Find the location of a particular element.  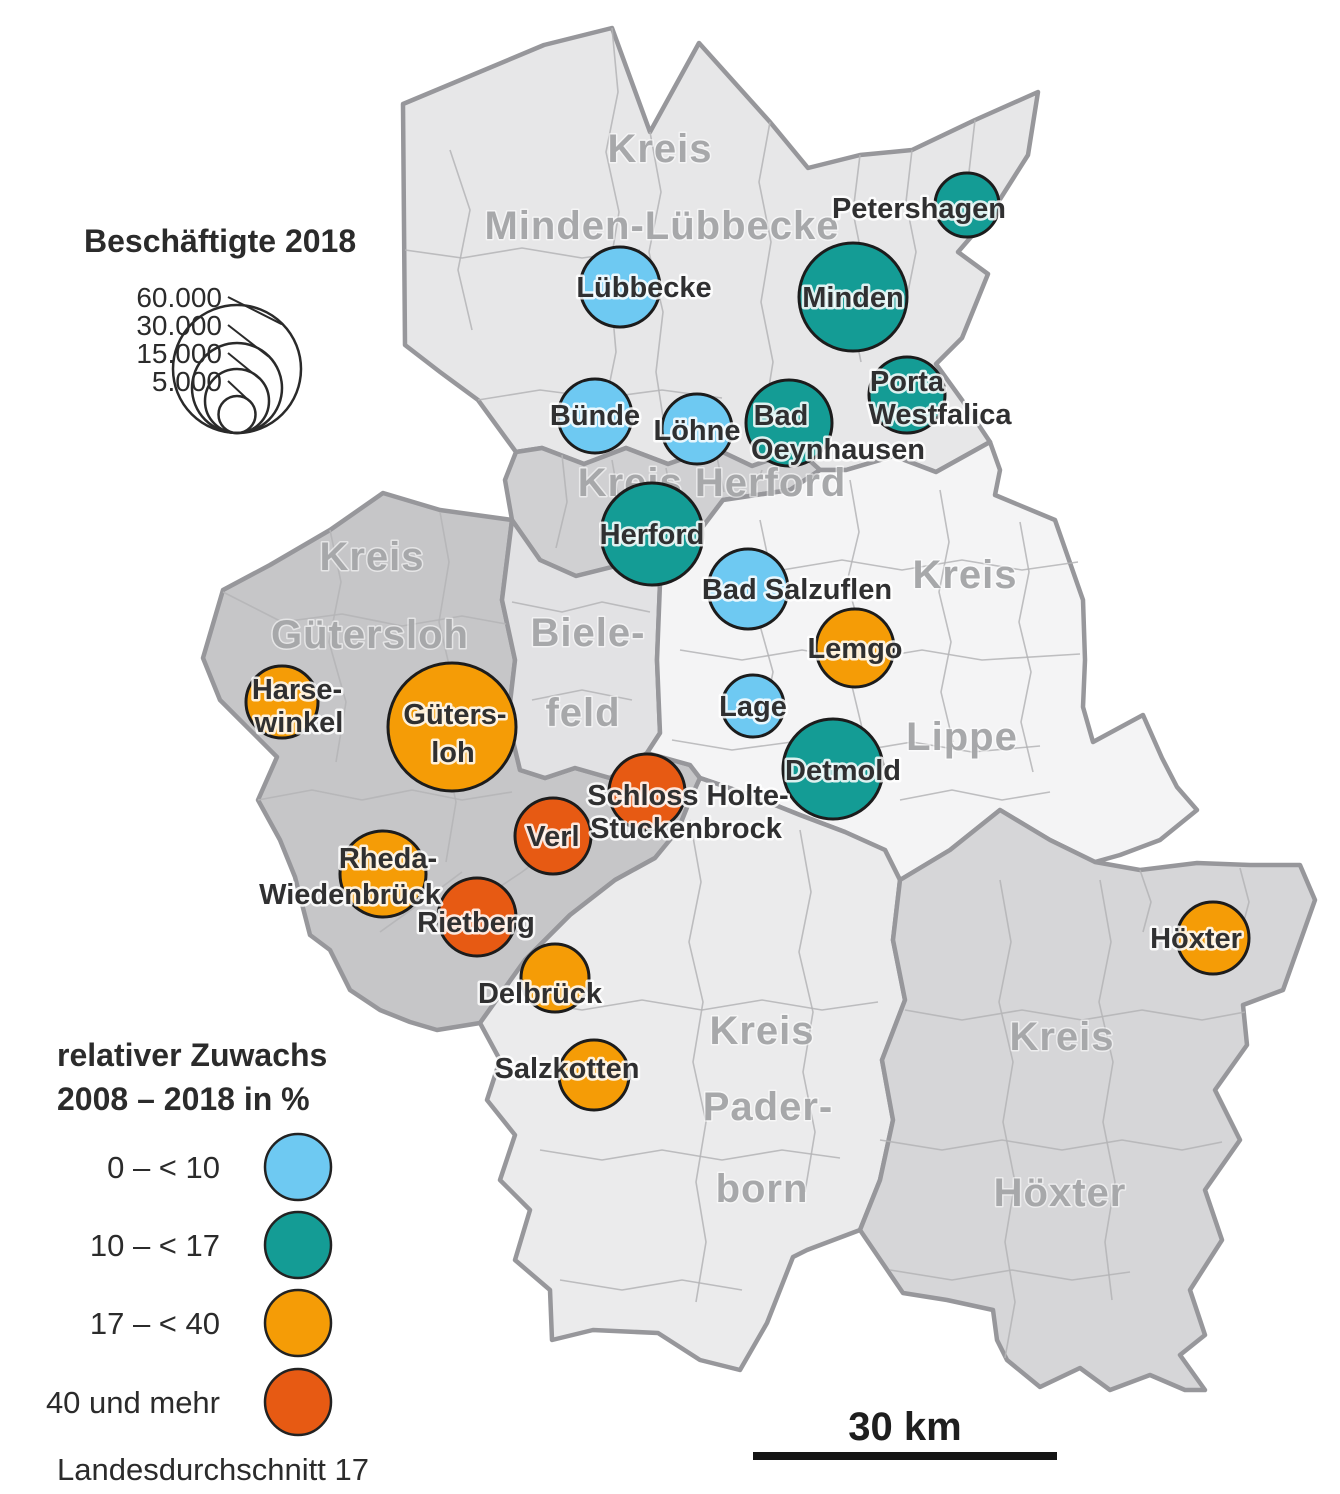

district-label-bielefeld: feld is located at coordinates (582, 713).